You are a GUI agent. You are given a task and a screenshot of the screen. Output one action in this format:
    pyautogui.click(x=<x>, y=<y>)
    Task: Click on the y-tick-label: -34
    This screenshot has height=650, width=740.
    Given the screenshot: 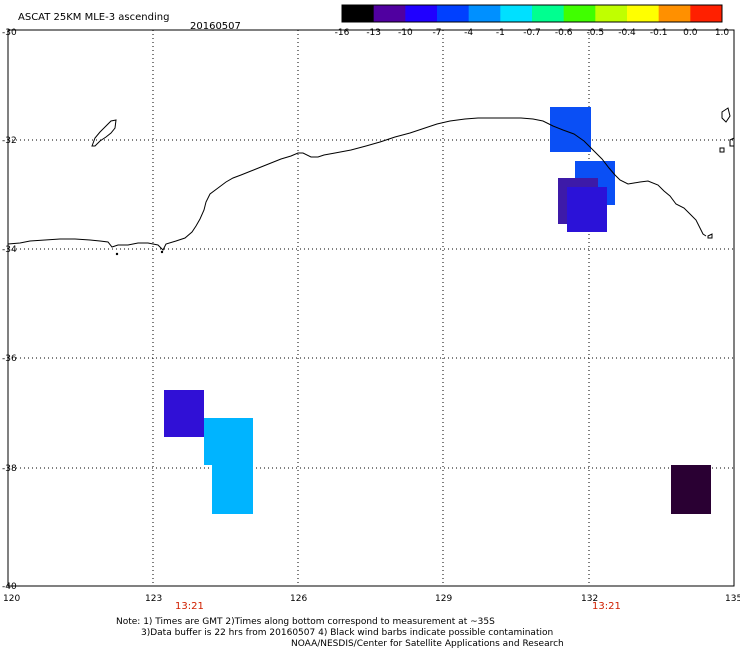 What is the action you would take?
    pyautogui.click(x=9, y=250)
    